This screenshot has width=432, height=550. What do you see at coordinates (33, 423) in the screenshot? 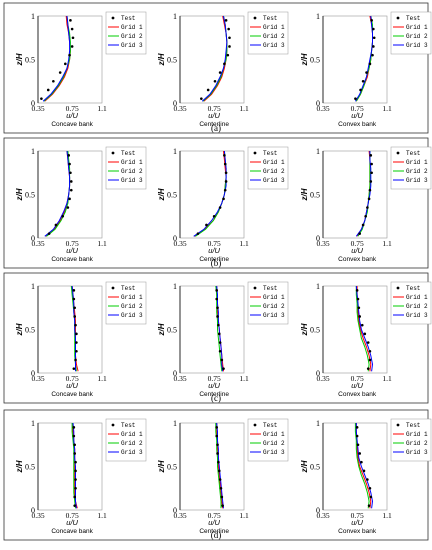
I see `y-tick-label: 1` at bounding box center [33, 423].